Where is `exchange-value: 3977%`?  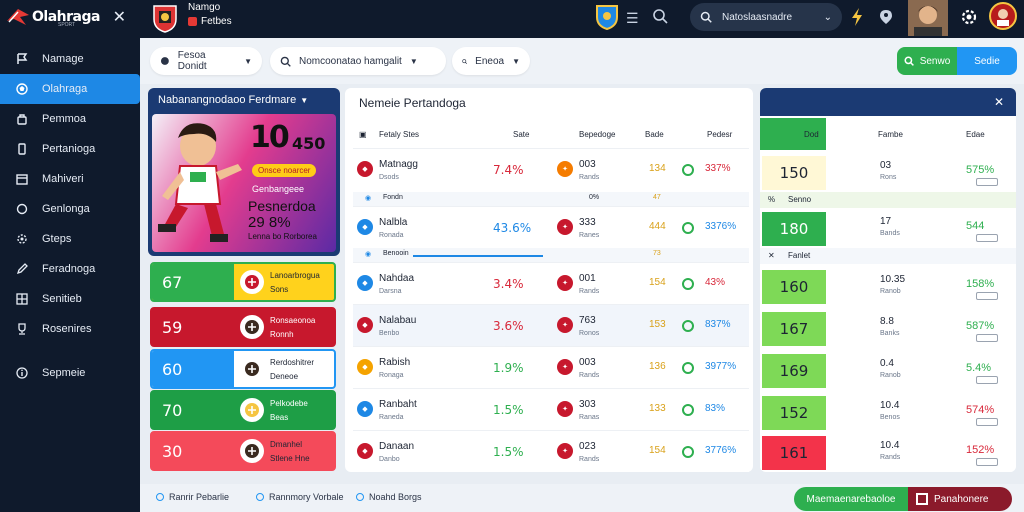
exchange-value: 3977% is located at coordinates (721, 366).